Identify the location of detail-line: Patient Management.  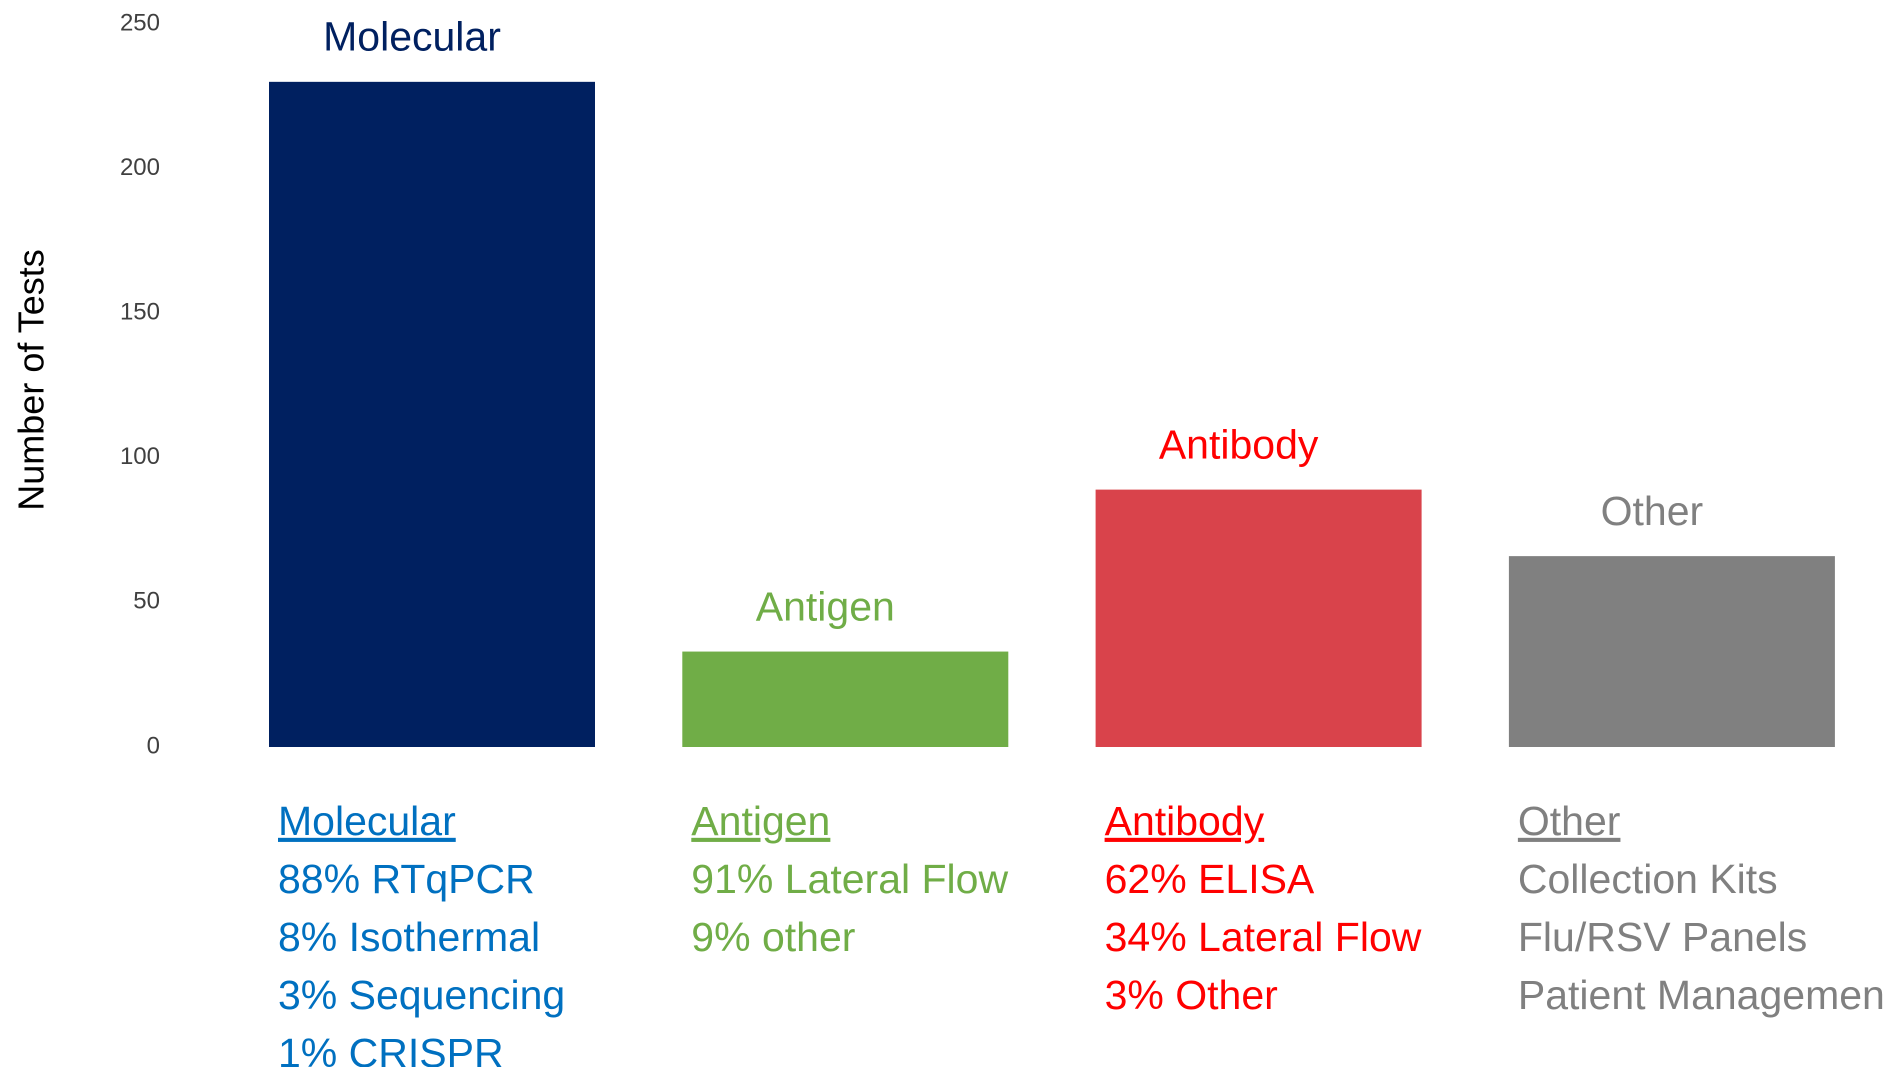
(1701, 995).